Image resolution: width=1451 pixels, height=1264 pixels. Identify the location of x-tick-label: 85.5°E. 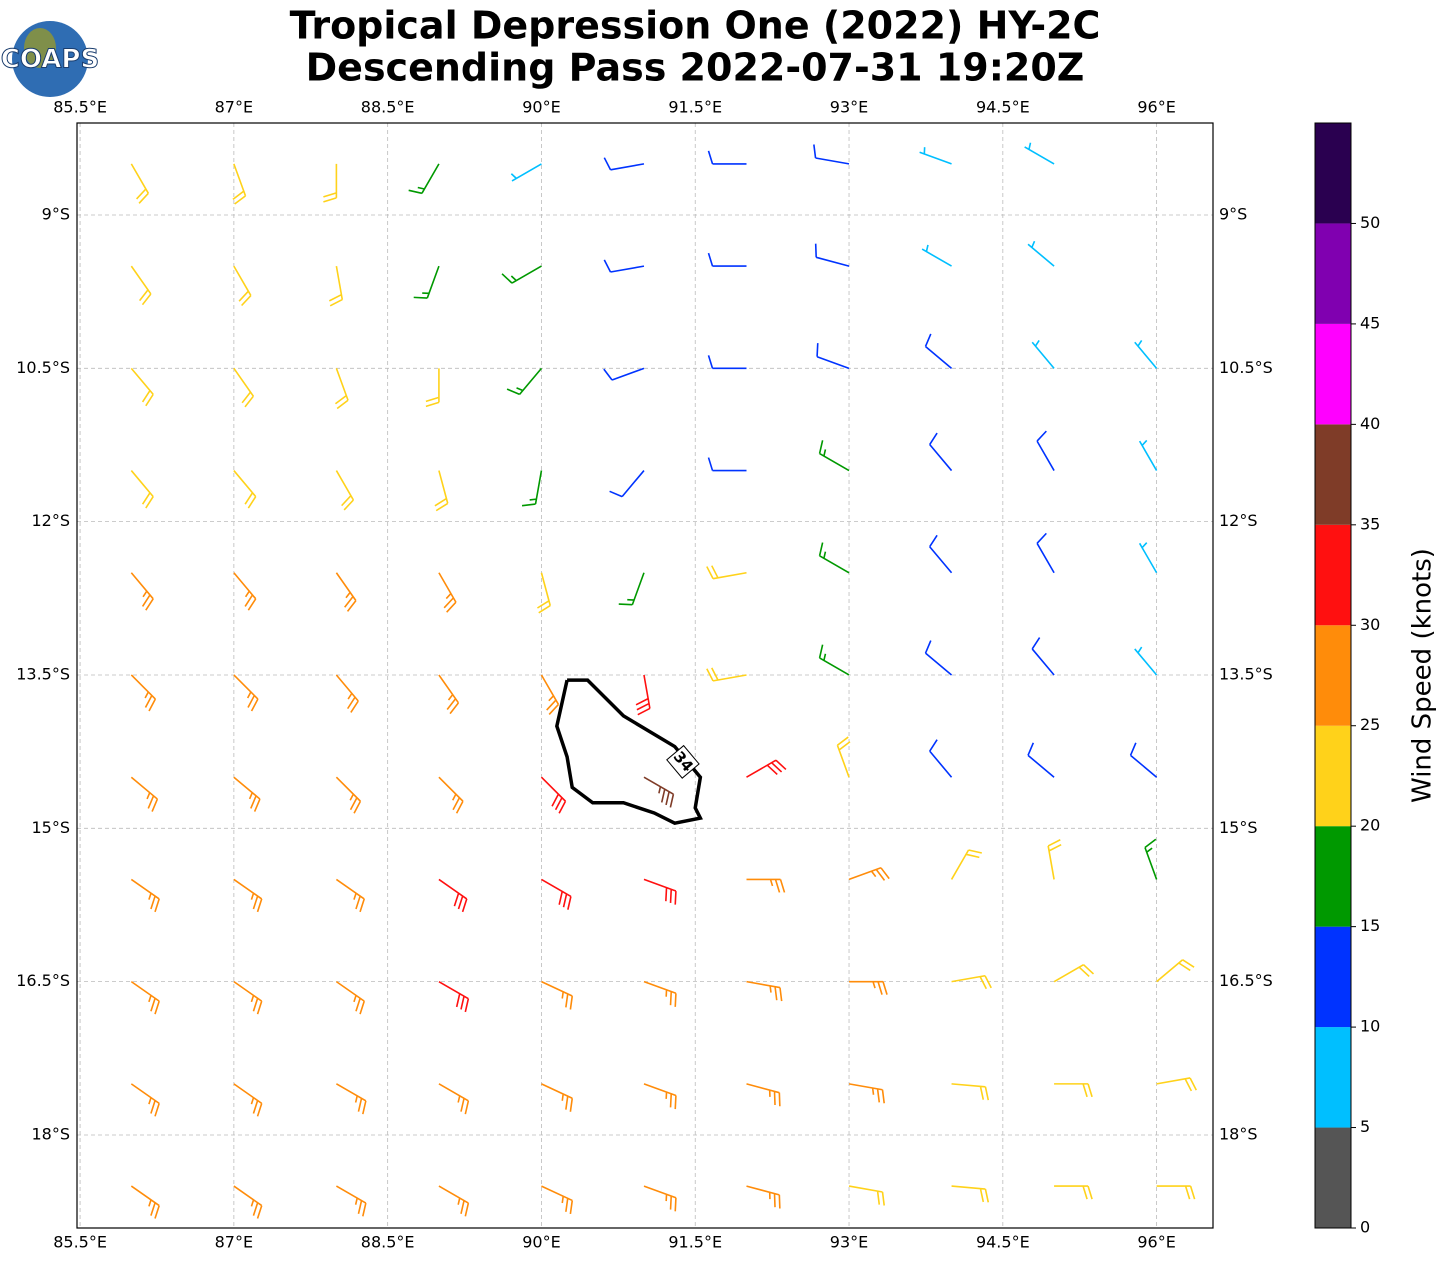
(80, 107).